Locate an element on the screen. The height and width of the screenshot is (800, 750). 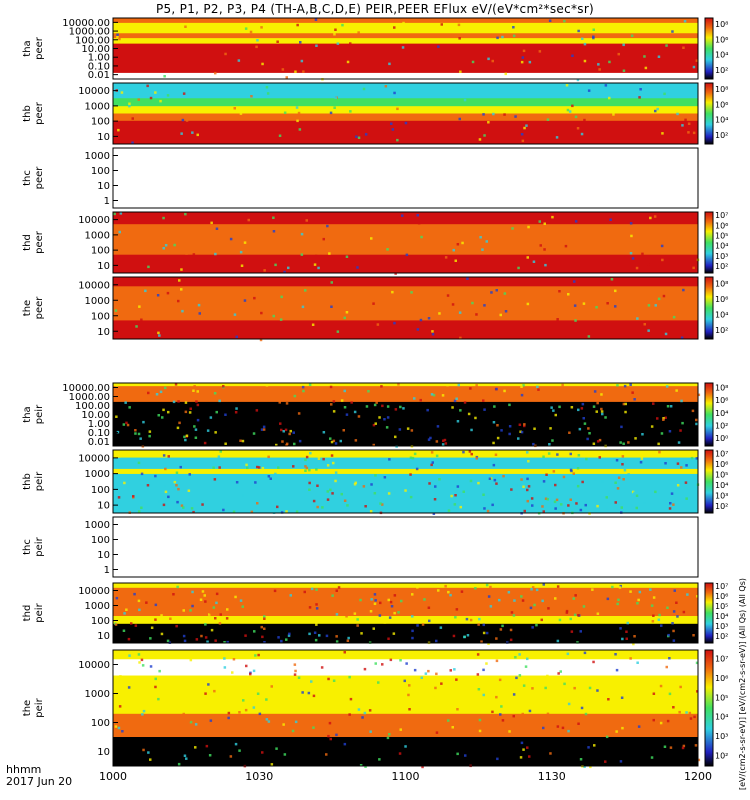
panel-probe-label: tha is located at coordinates (27, 48).